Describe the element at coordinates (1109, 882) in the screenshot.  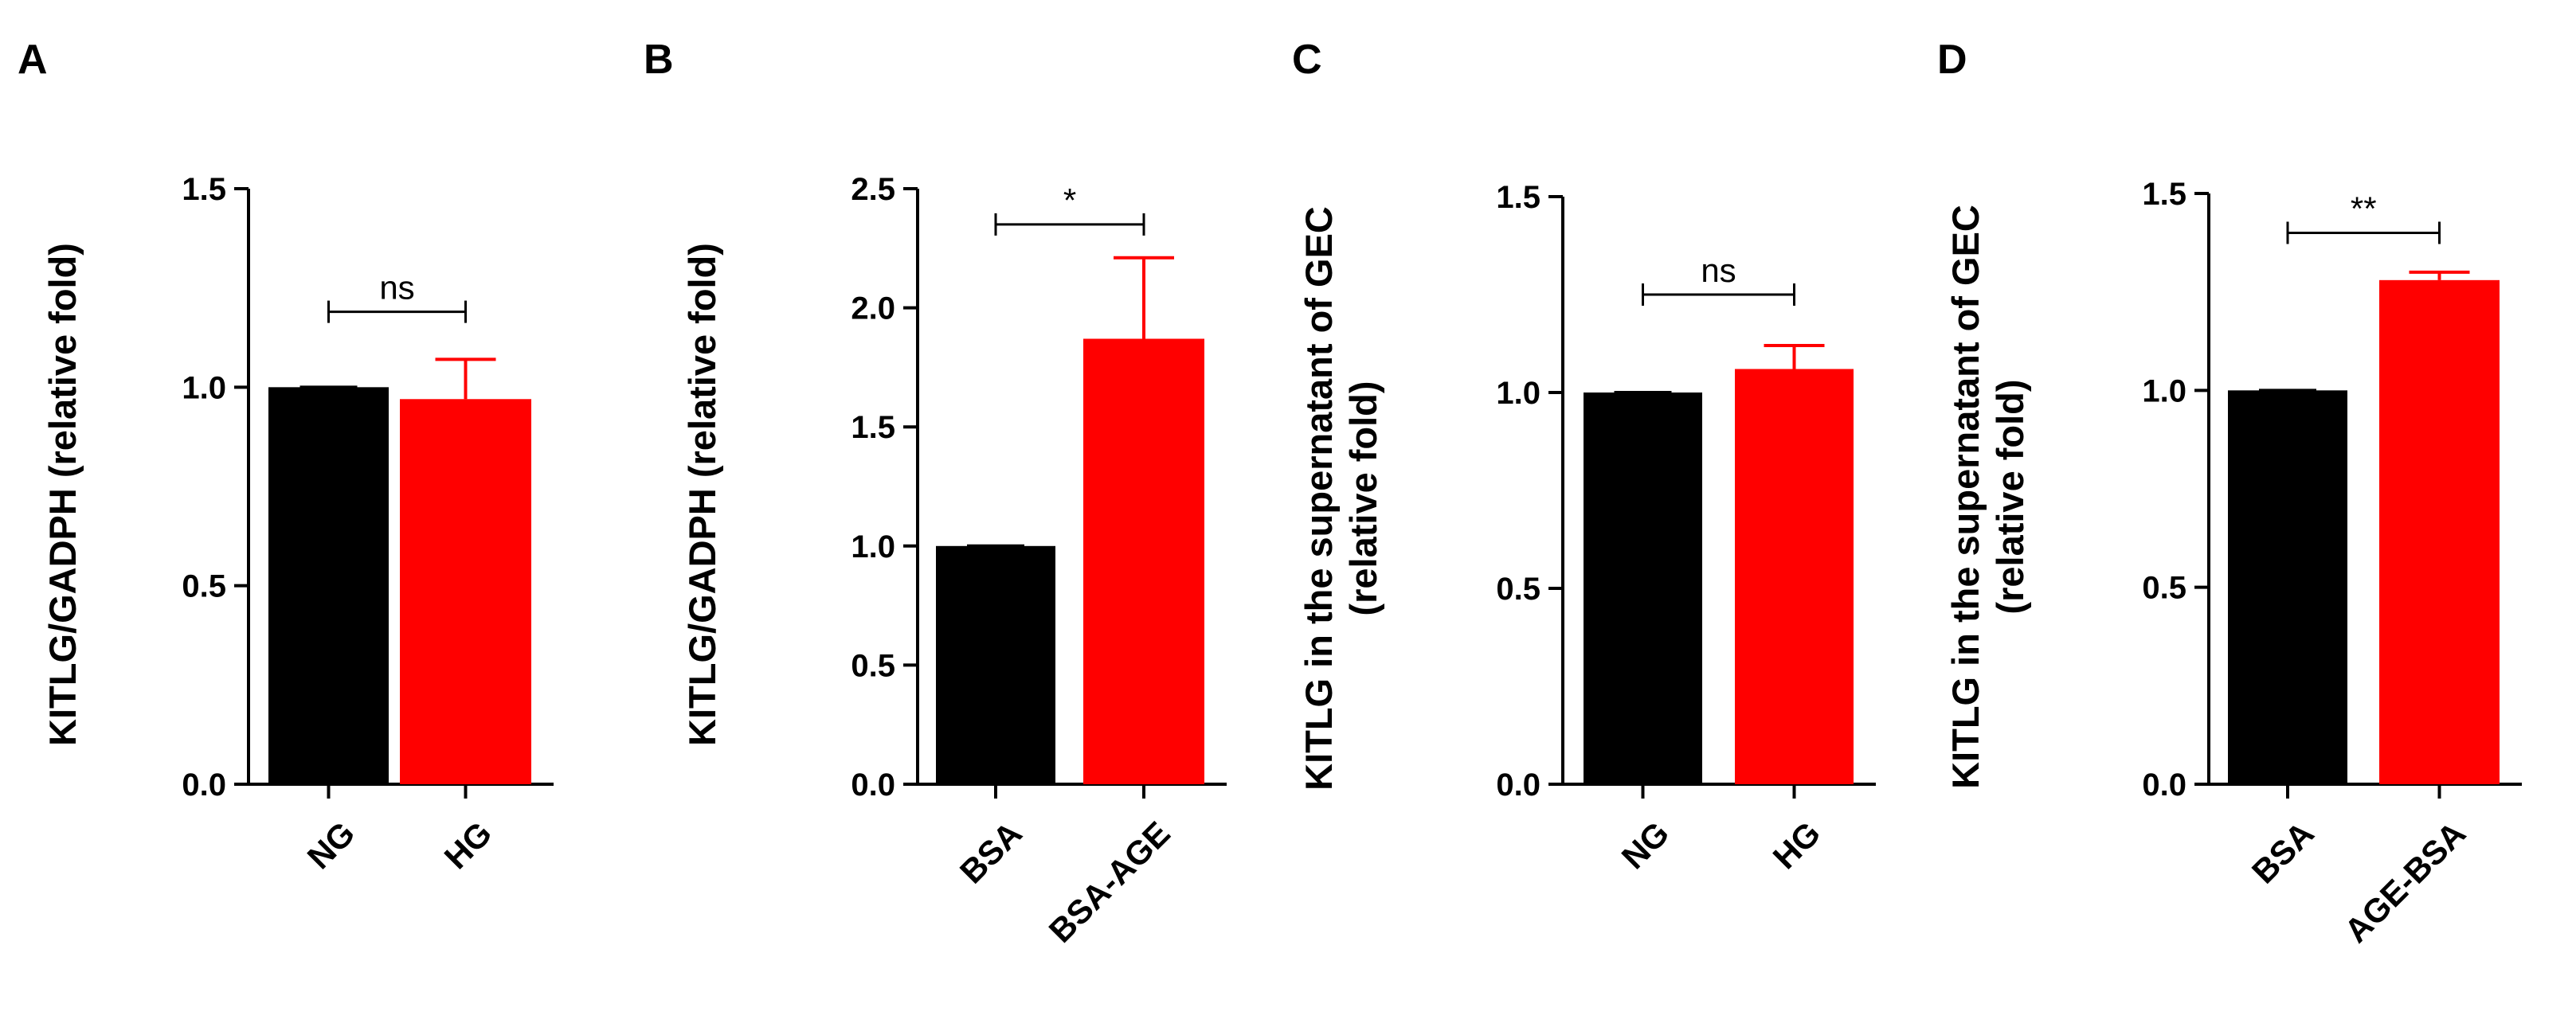
I see `x-tick-label: BSA-AGE` at that location.